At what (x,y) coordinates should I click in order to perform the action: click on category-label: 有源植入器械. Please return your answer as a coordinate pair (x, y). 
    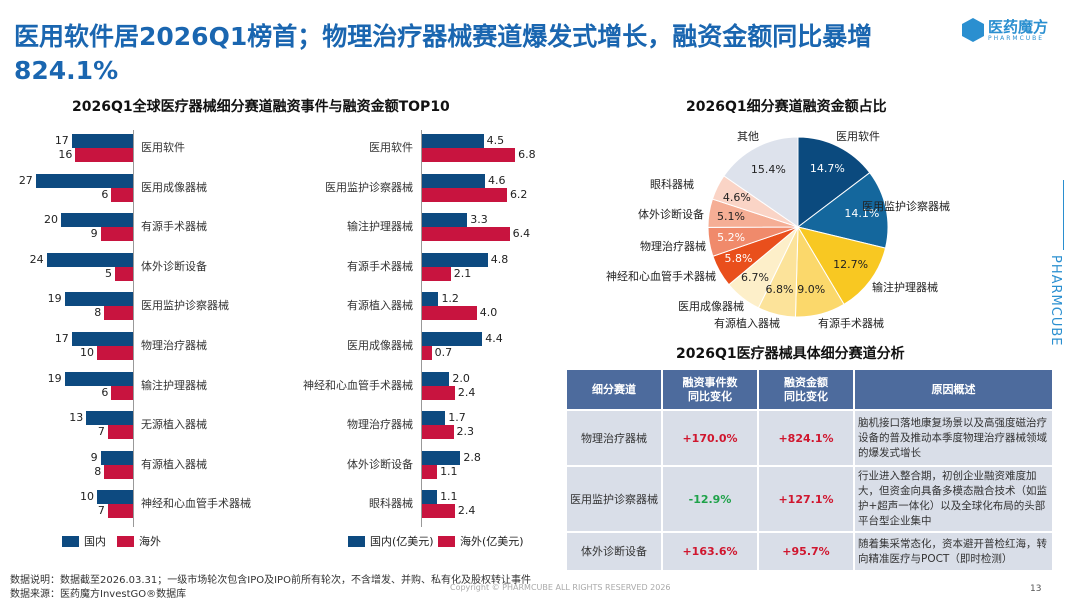
    Looking at the image, I should click on (380, 306).